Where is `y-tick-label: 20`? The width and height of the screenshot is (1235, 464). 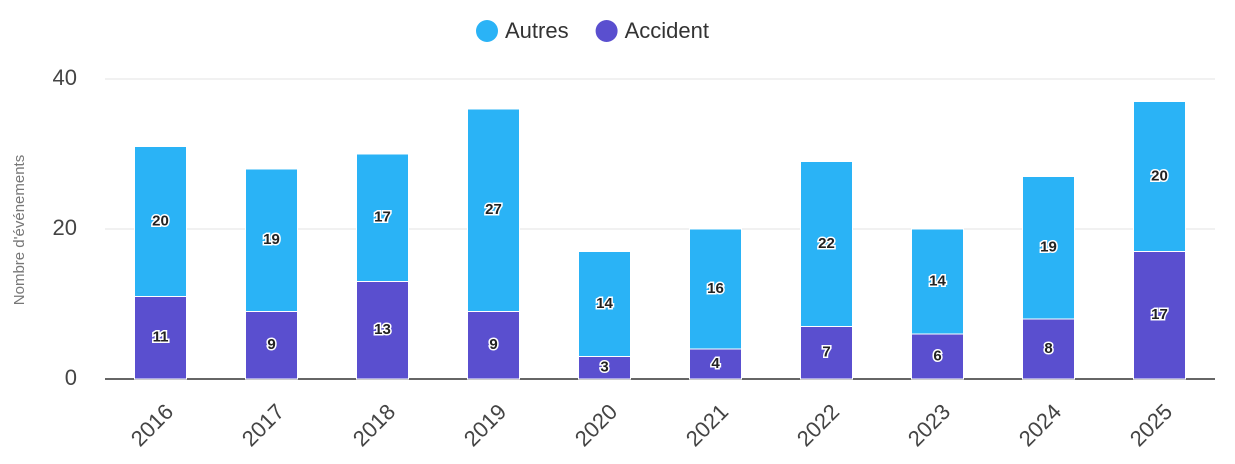 y-tick-label: 20 is located at coordinates (65, 227).